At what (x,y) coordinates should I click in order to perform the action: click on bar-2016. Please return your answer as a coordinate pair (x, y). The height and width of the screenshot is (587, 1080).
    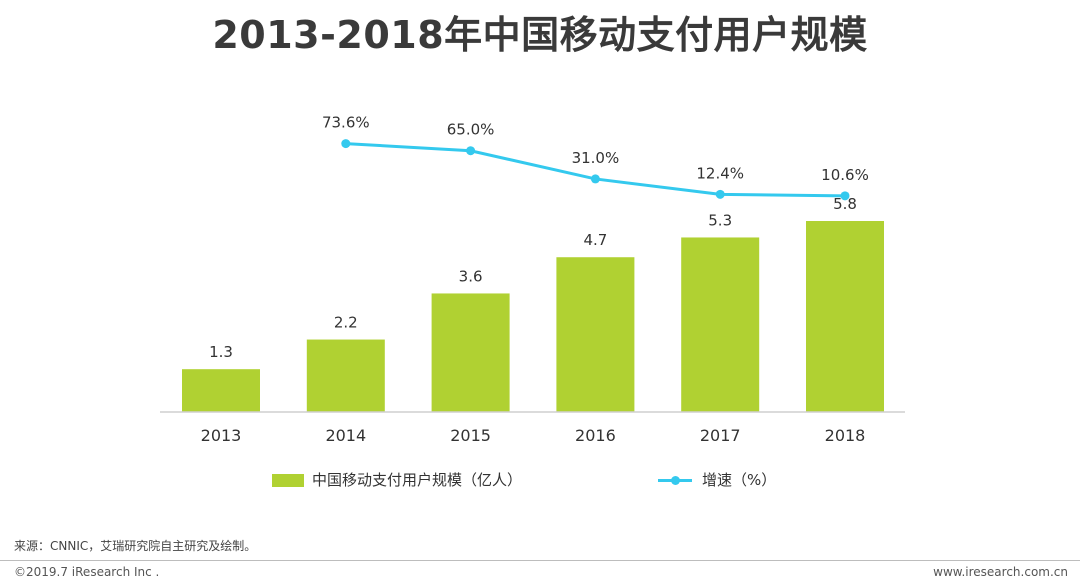
    Looking at the image, I should click on (595, 334).